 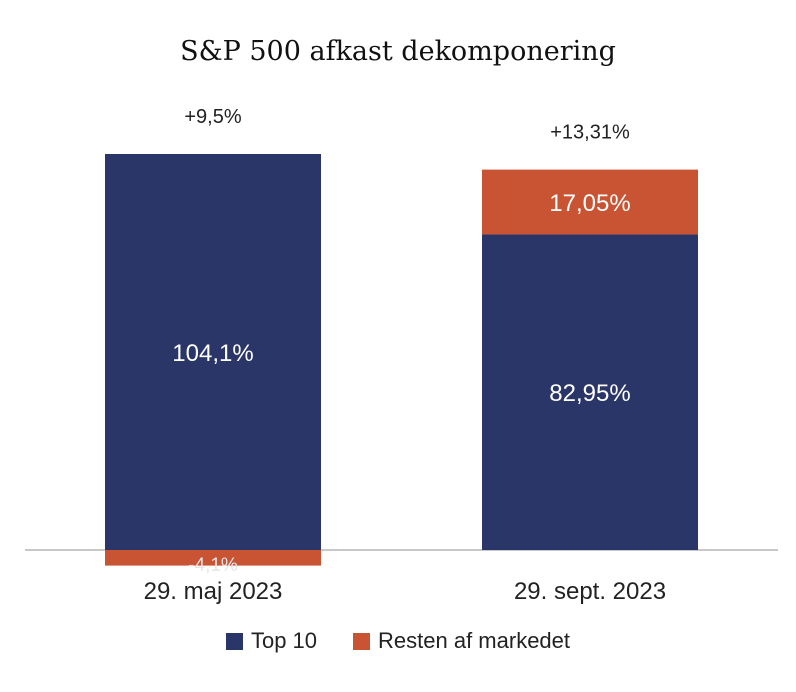 What do you see at coordinates (213, 591) in the screenshot?
I see `category-label-1: 29. maj 2023` at bounding box center [213, 591].